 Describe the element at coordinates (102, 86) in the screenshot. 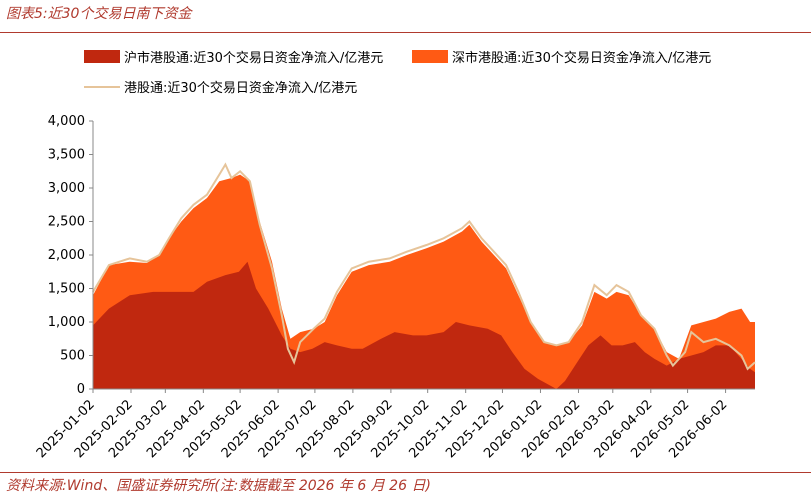

I see `legend-swatch-total` at that location.